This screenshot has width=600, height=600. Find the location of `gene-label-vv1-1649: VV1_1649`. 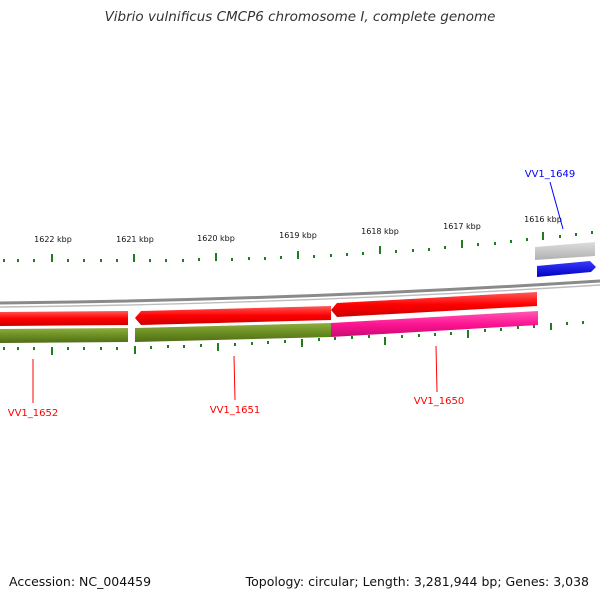

gene-label-vv1-1649: VV1_1649 is located at coordinates (550, 174).